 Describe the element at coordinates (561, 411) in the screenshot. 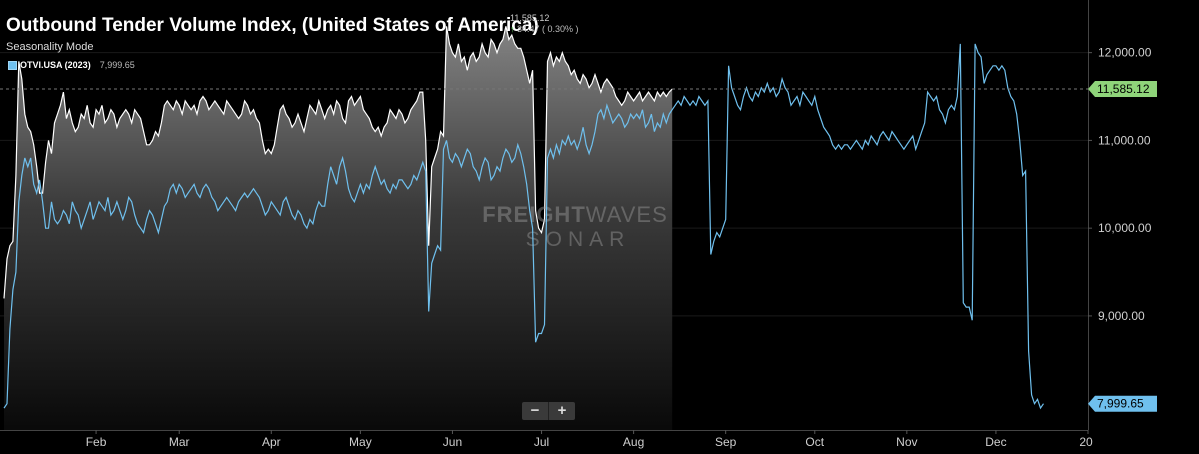

I see `zoom-in-button: +` at that location.